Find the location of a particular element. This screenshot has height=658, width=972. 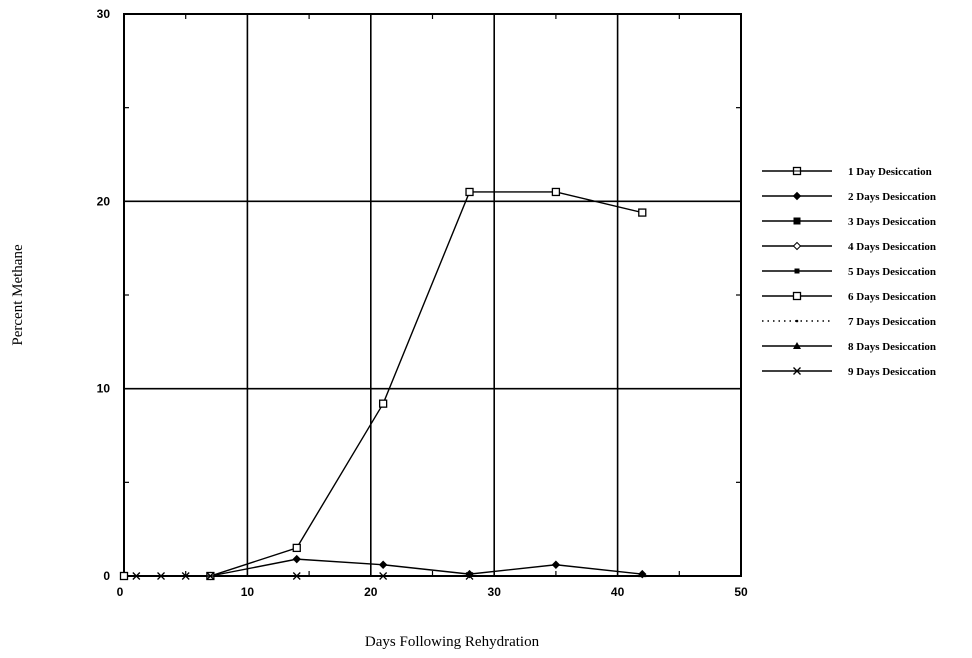

legend-label: 9 Days Desiccation is located at coordinates (892, 372).